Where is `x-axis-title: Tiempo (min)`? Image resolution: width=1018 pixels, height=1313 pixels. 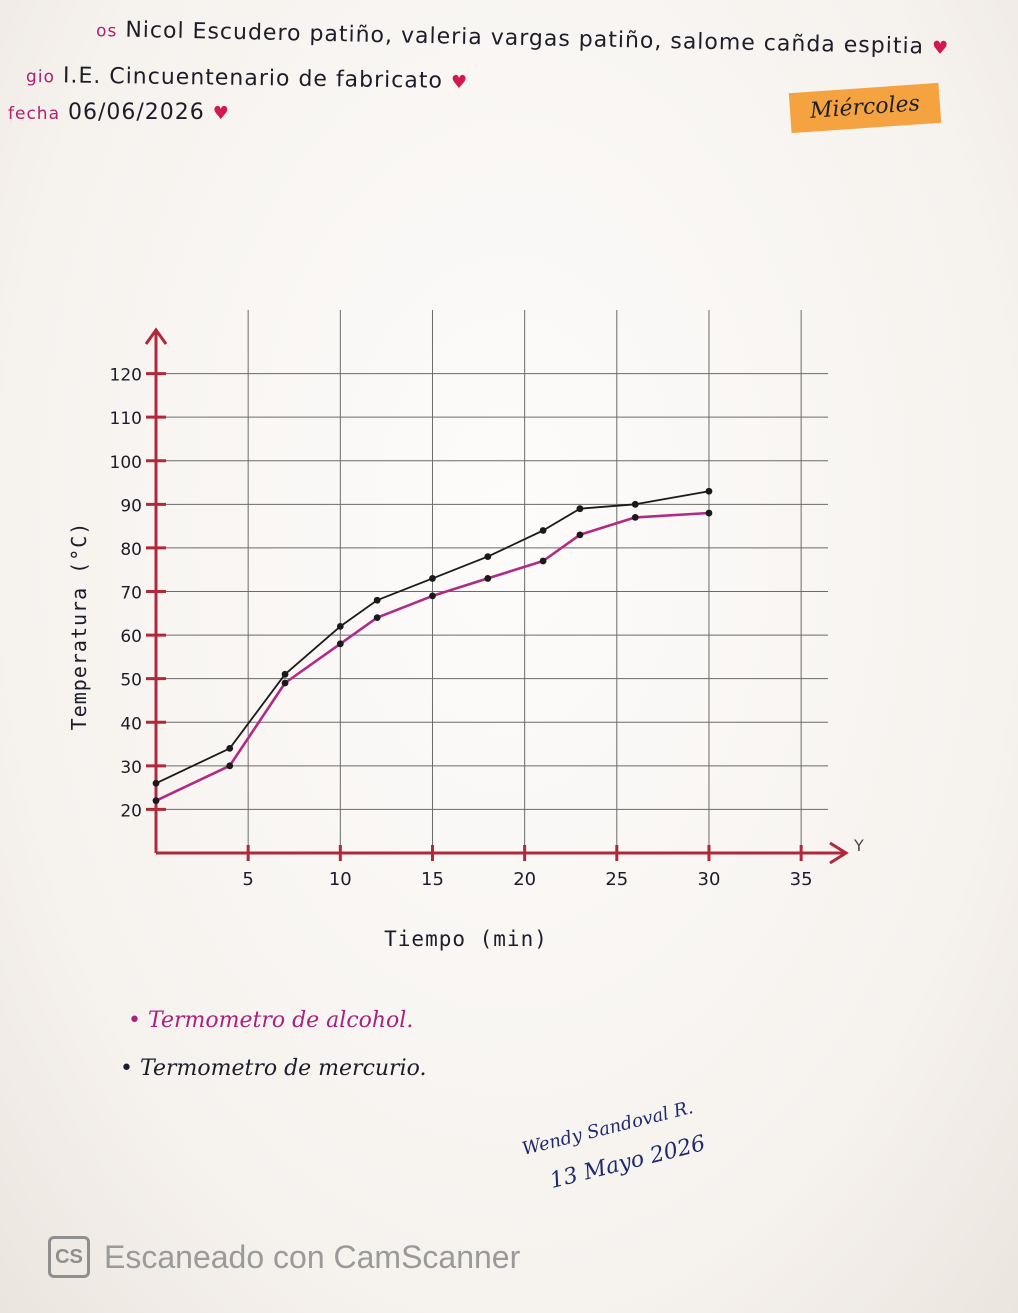 x-axis-title: Tiempo (min) is located at coordinates (466, 939).